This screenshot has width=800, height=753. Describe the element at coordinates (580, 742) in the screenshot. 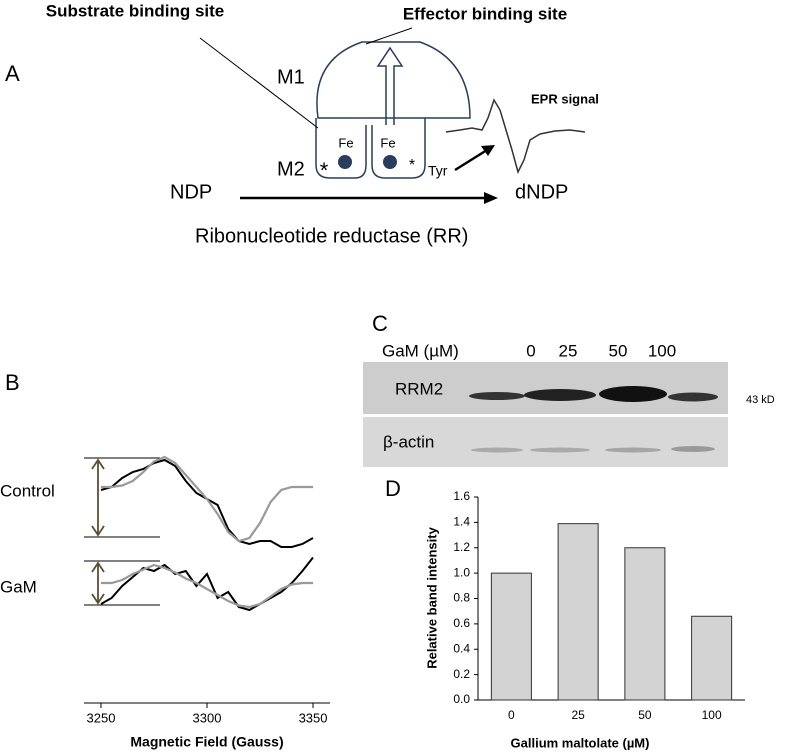

I see `x-axis-label: Gallium maltolate (µM)` at that location.